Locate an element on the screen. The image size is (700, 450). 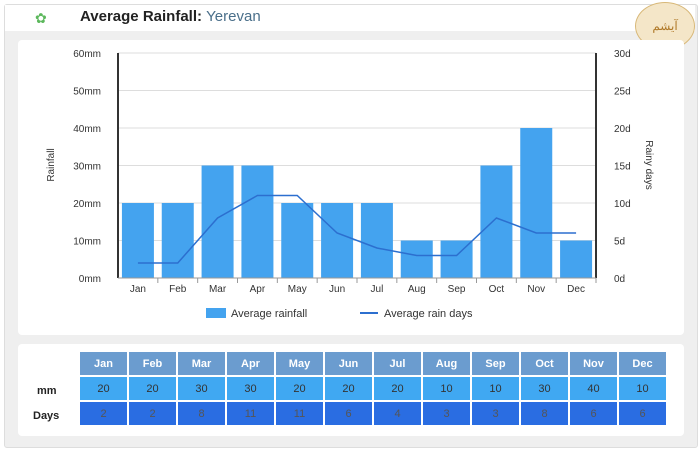
row-label-mm: mm is located at coordinates (47, 391).